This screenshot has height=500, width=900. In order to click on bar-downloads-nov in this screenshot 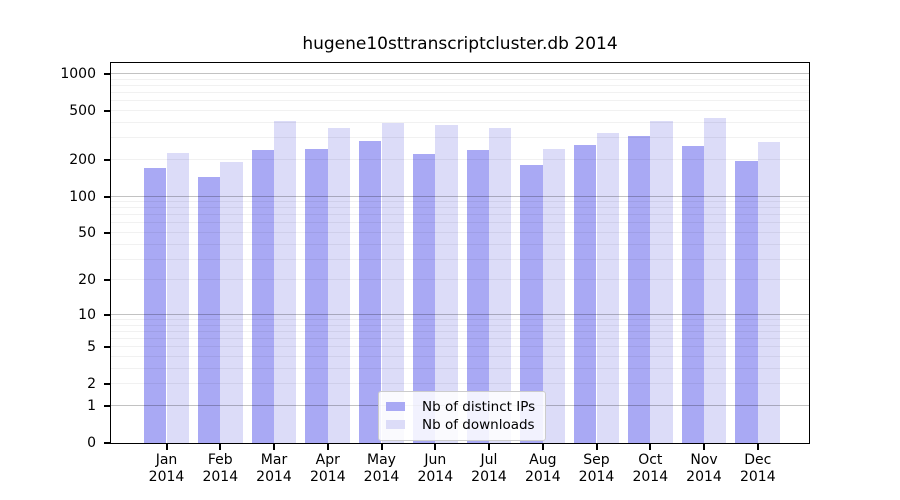, I will do `click(715, 280)`.